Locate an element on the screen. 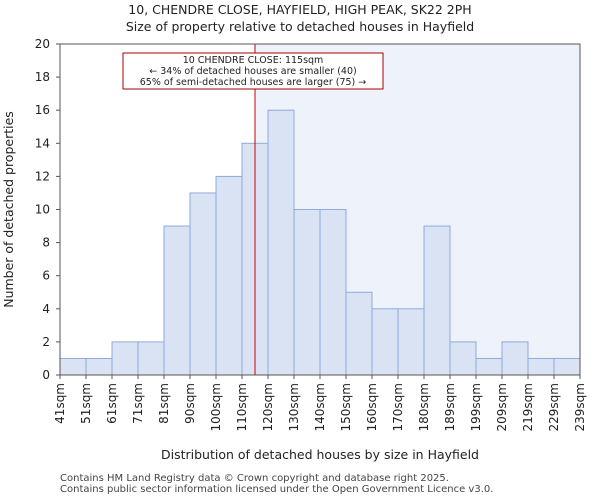 The height and width of the screenshot is (500, 600). bar-189sqm is located at coordinates (463, 358).